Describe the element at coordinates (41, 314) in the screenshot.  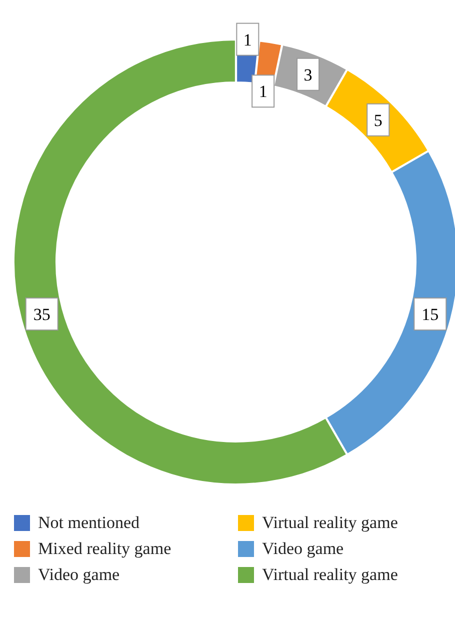
I see `data-label: 35` at that location.